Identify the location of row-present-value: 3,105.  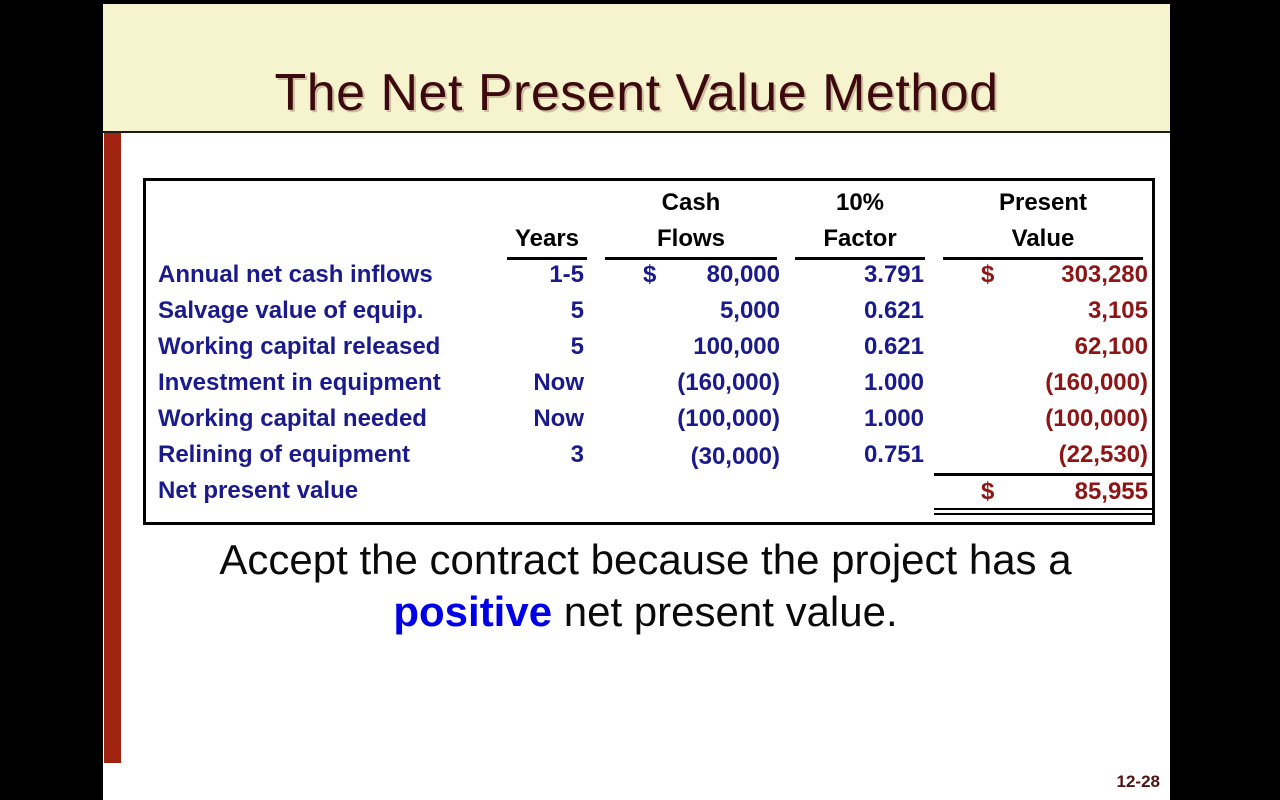
(1043, 311).